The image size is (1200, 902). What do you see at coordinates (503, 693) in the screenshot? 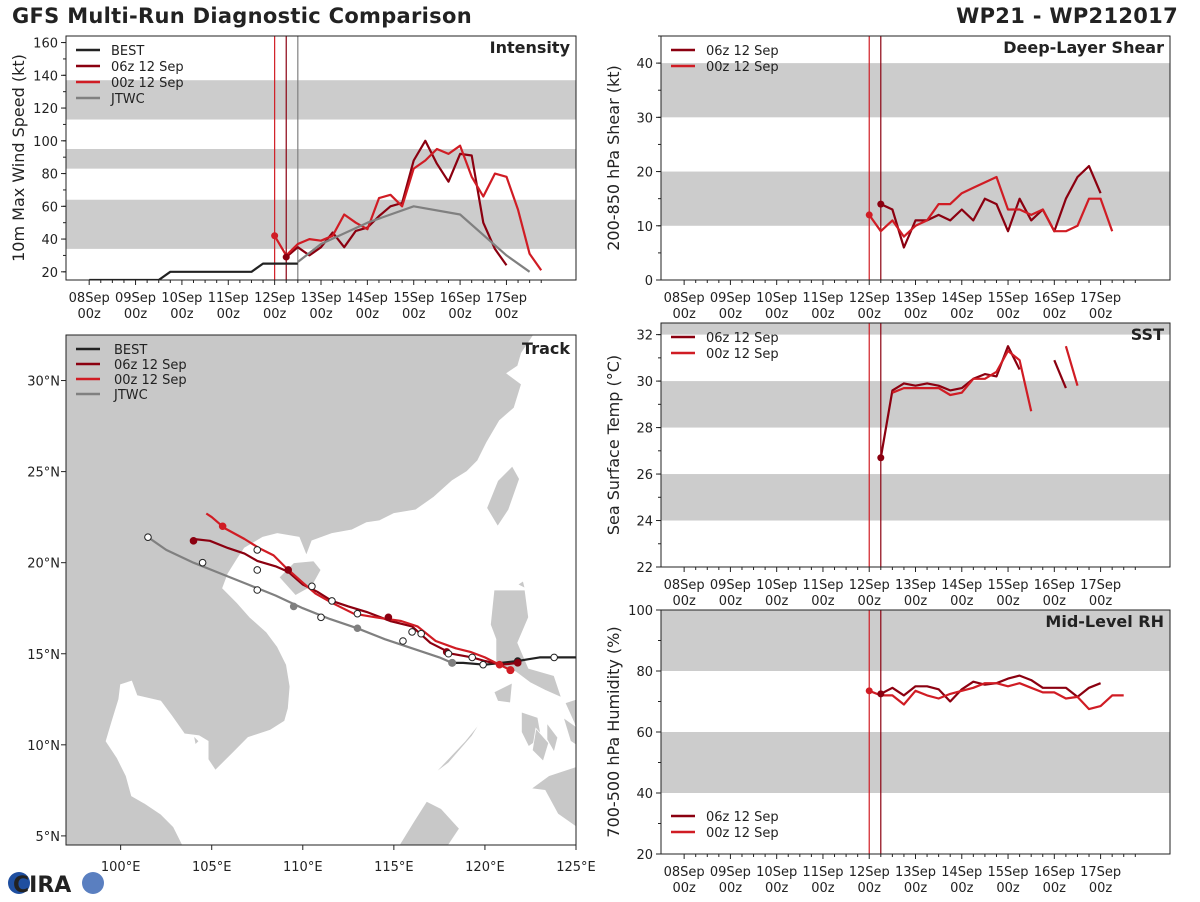
I see `mindoro-land` at bounding box center [503, 693].